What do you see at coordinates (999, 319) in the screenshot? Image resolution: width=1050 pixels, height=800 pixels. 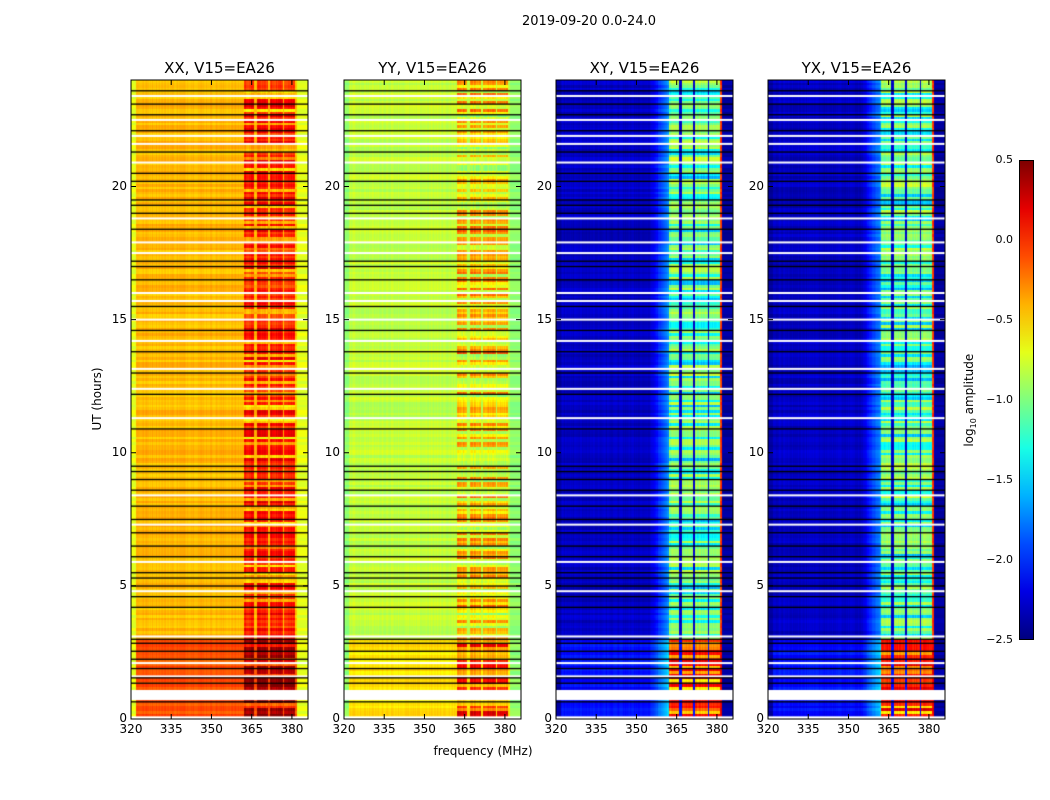 I see `colorbar-tick-label: −0.5` at bounding box center [999, 319].